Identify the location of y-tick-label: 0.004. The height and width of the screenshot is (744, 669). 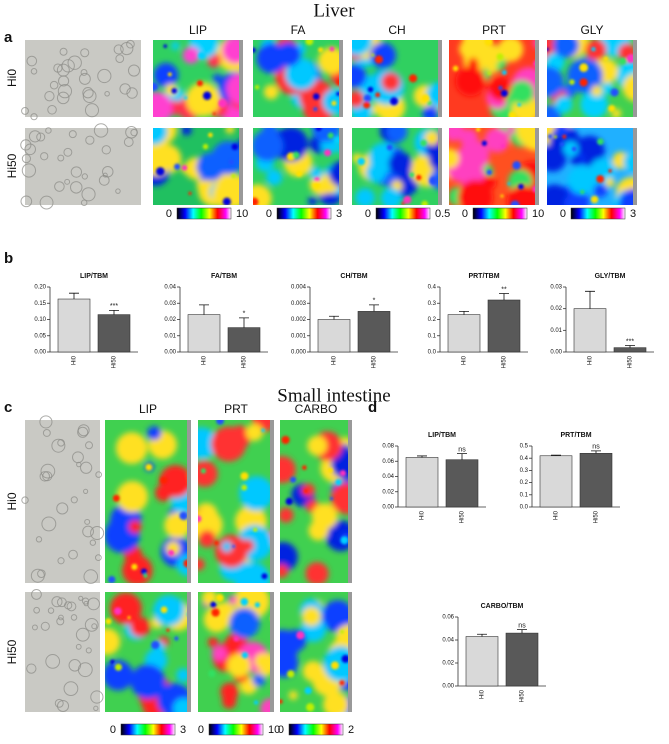
(299, 288).